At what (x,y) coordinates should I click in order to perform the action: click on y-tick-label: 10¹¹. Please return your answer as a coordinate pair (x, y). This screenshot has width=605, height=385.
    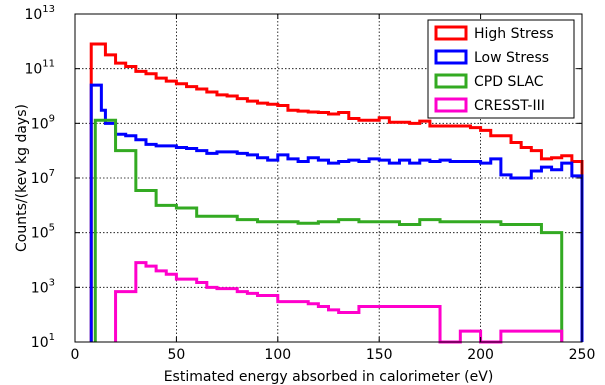
    Looking at the image, I should click on (39, 68).